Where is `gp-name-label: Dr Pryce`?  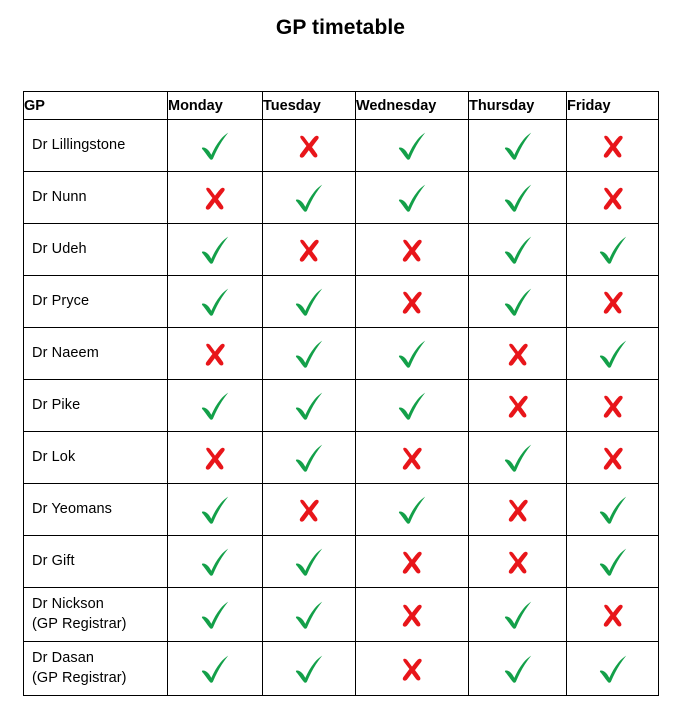
gp-name-label: Dr Pryce is located at coordinates (61, 300).